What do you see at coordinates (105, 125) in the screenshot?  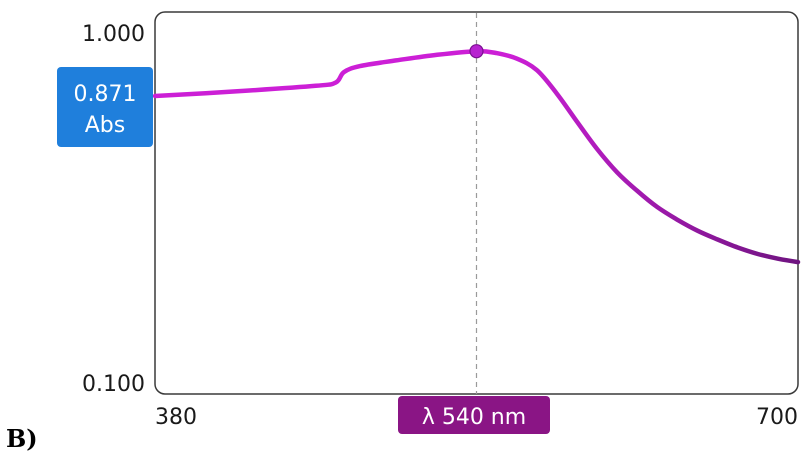 I see `absorbance-unit: Abs` at bounding box center [105, 125].